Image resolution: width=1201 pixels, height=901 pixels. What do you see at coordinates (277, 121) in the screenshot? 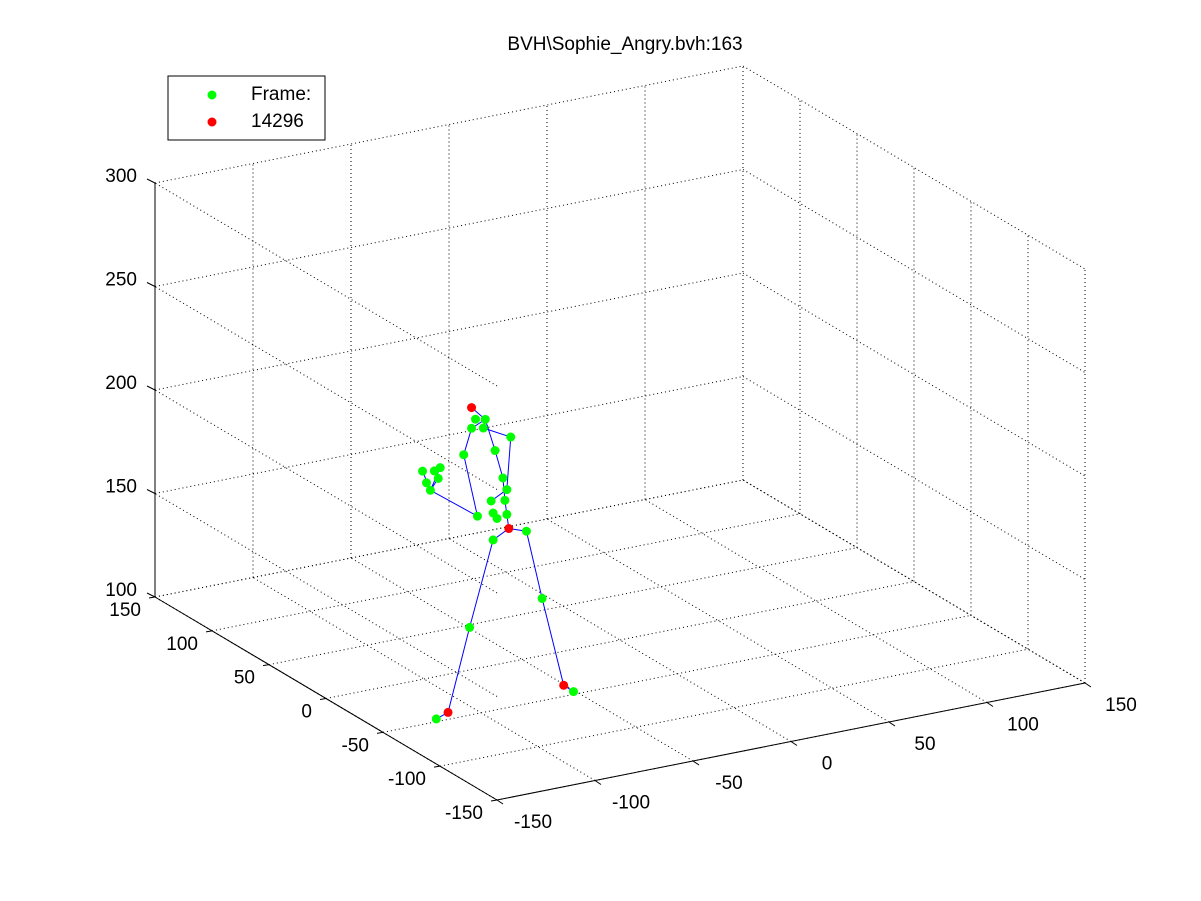
I see `legend-label: 14296` at bounding box center [277, 121].